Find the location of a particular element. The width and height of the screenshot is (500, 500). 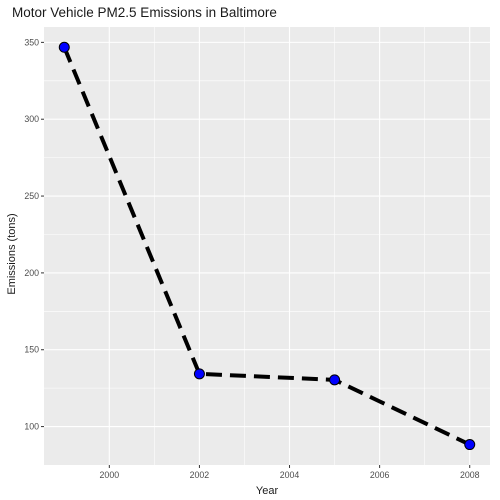

y-tick-label: 200 is located at coordinates (31, 273).